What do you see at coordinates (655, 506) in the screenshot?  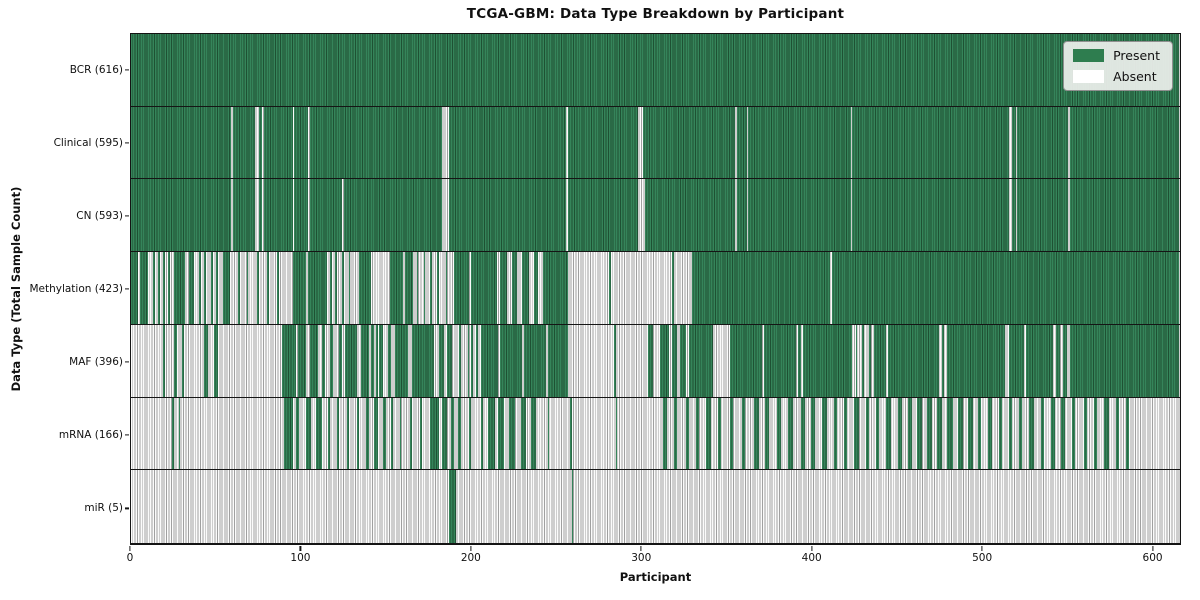 I see `row-mir` at bounding box center [655, 506].